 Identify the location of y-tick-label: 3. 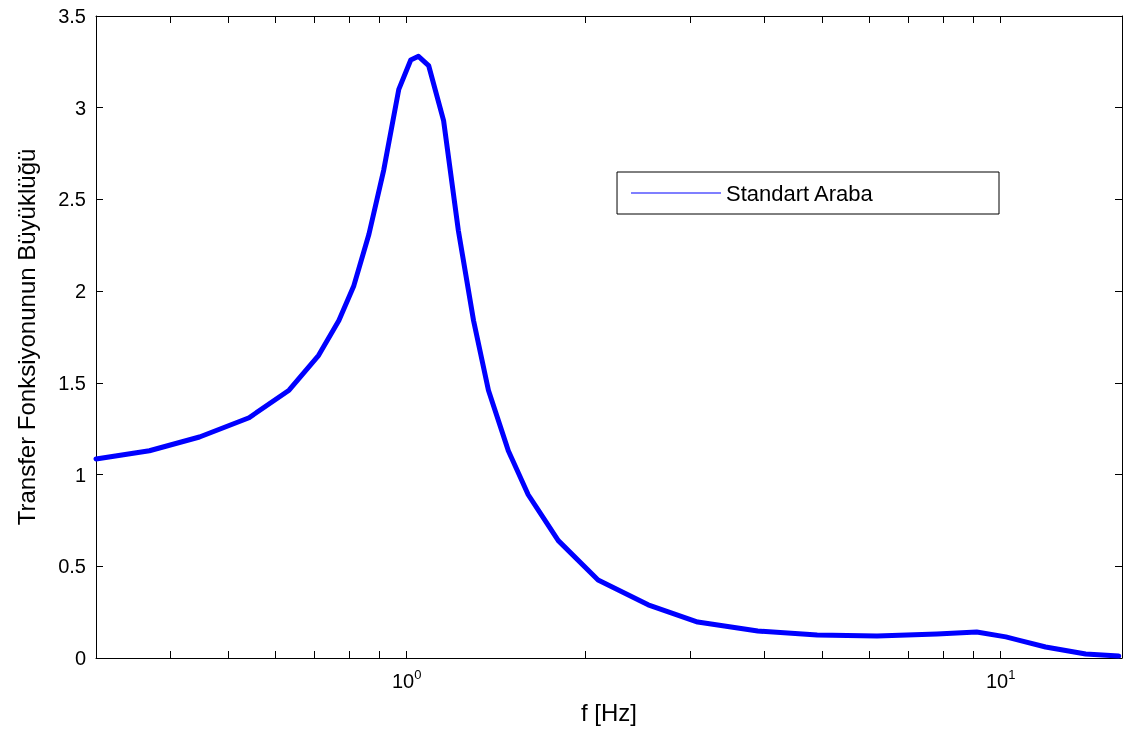
(80, 107).